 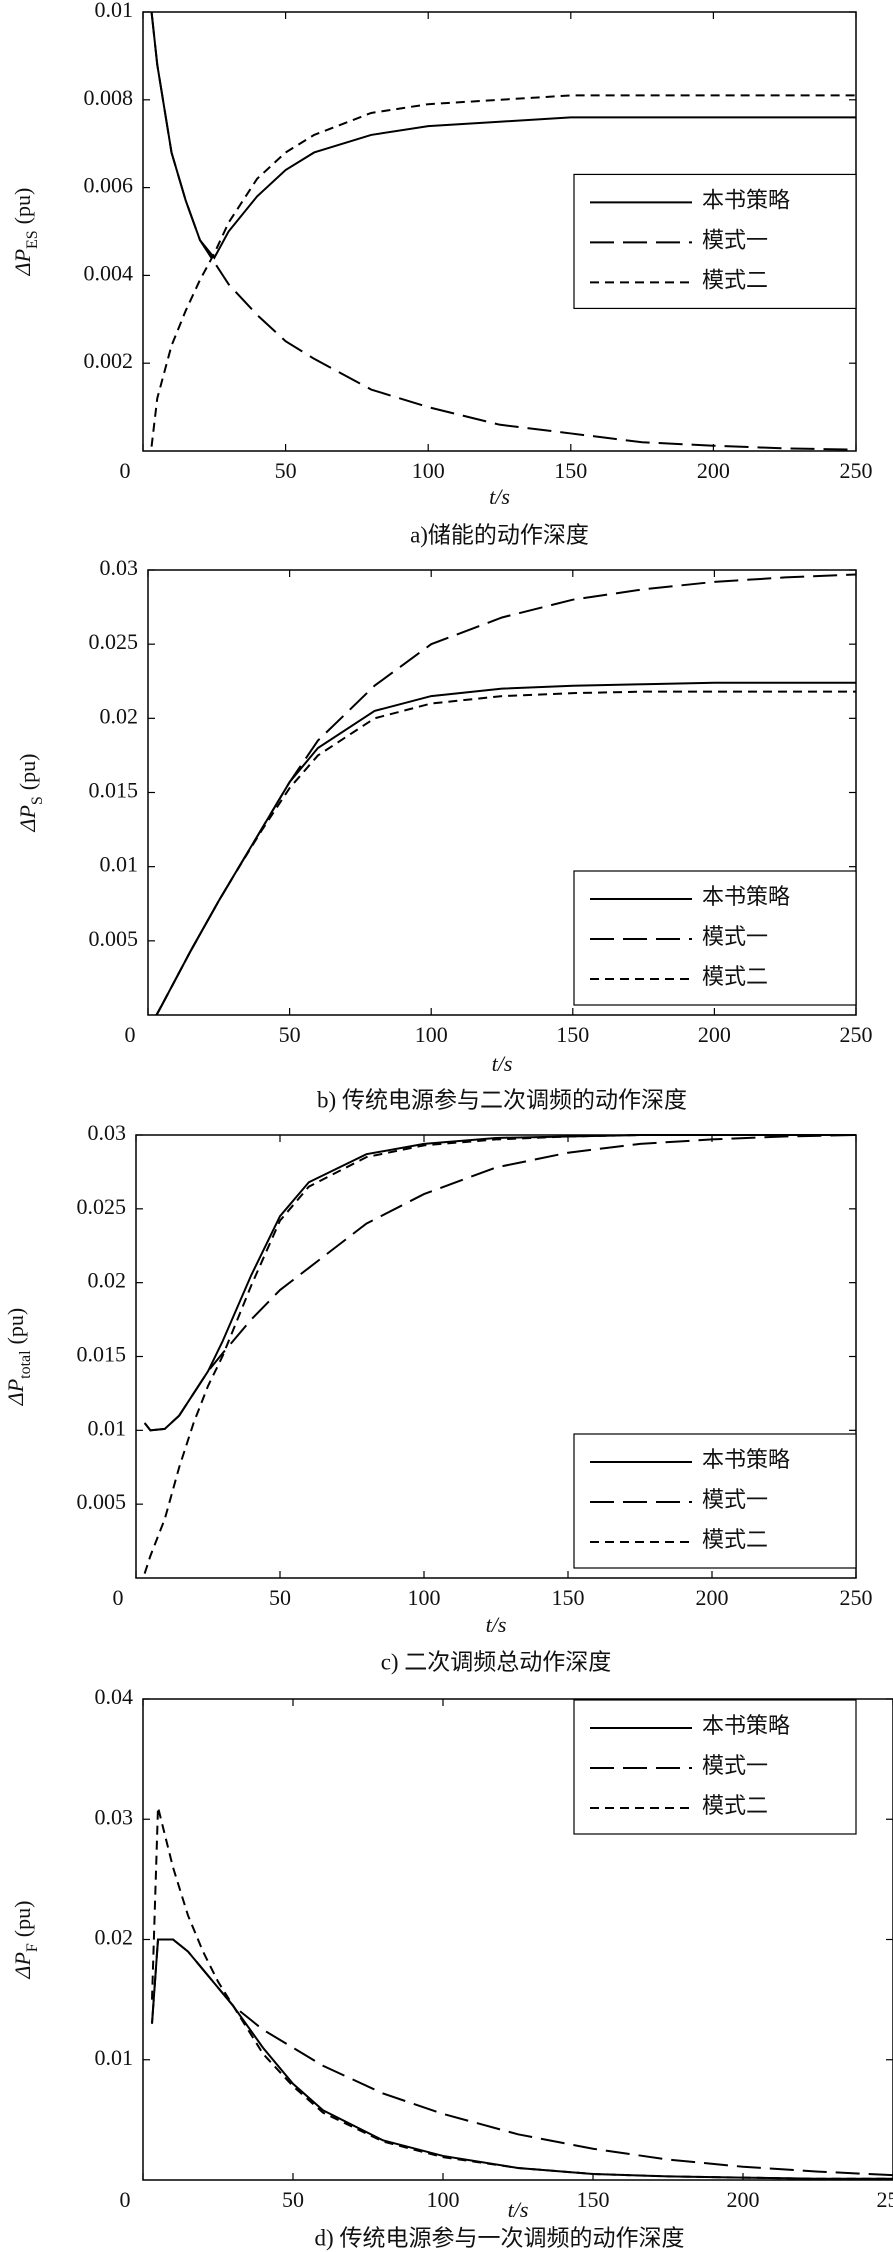 I want to click on y-axis-label: ΔPtotal (pu), so click(x=18, y=1357).